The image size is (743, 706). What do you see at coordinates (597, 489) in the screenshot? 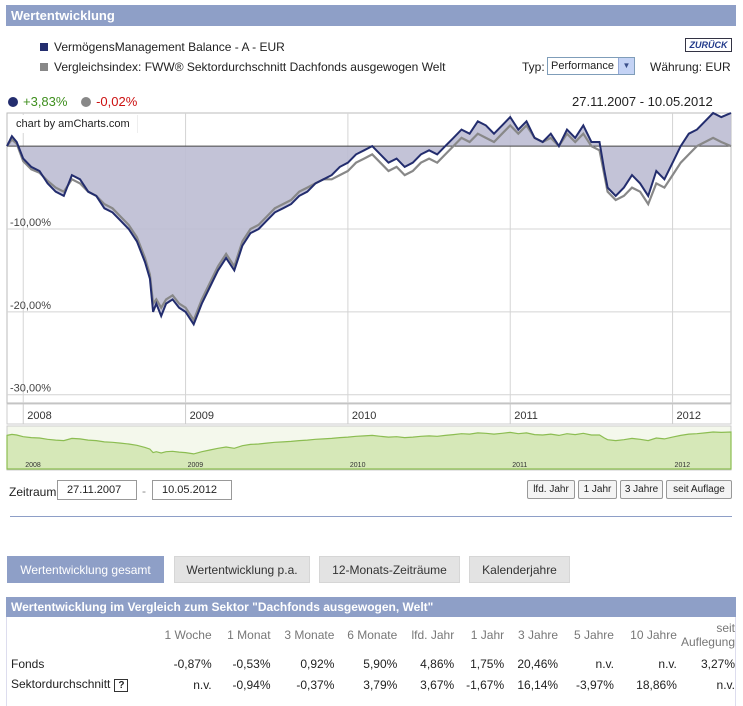
I see `period-button-1y: 1 Jahr` at bounding box center [597, 489].